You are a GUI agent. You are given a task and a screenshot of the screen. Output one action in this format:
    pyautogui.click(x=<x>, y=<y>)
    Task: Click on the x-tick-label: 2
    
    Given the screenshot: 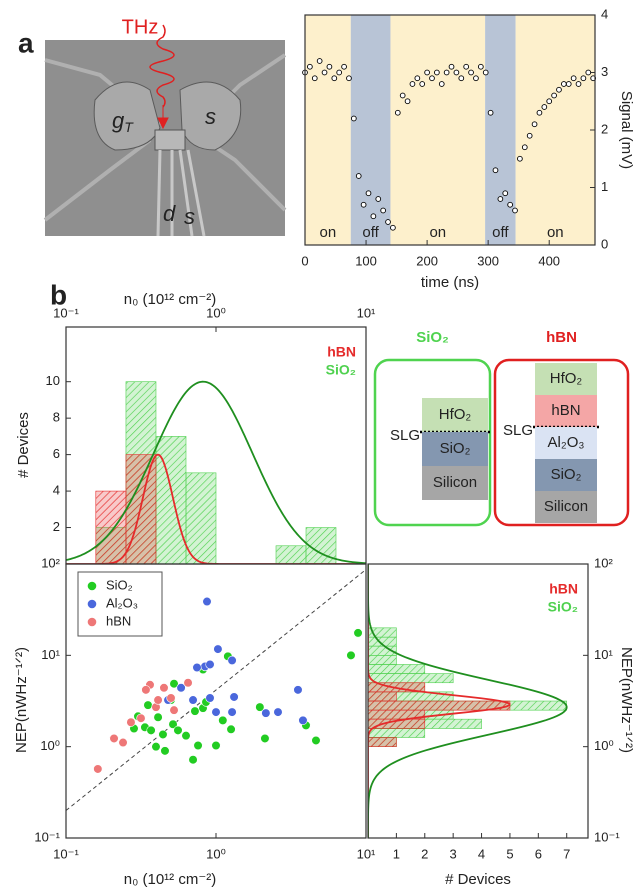 What is the action you would take?
    pyautogui.click(x=424, y=853)
    